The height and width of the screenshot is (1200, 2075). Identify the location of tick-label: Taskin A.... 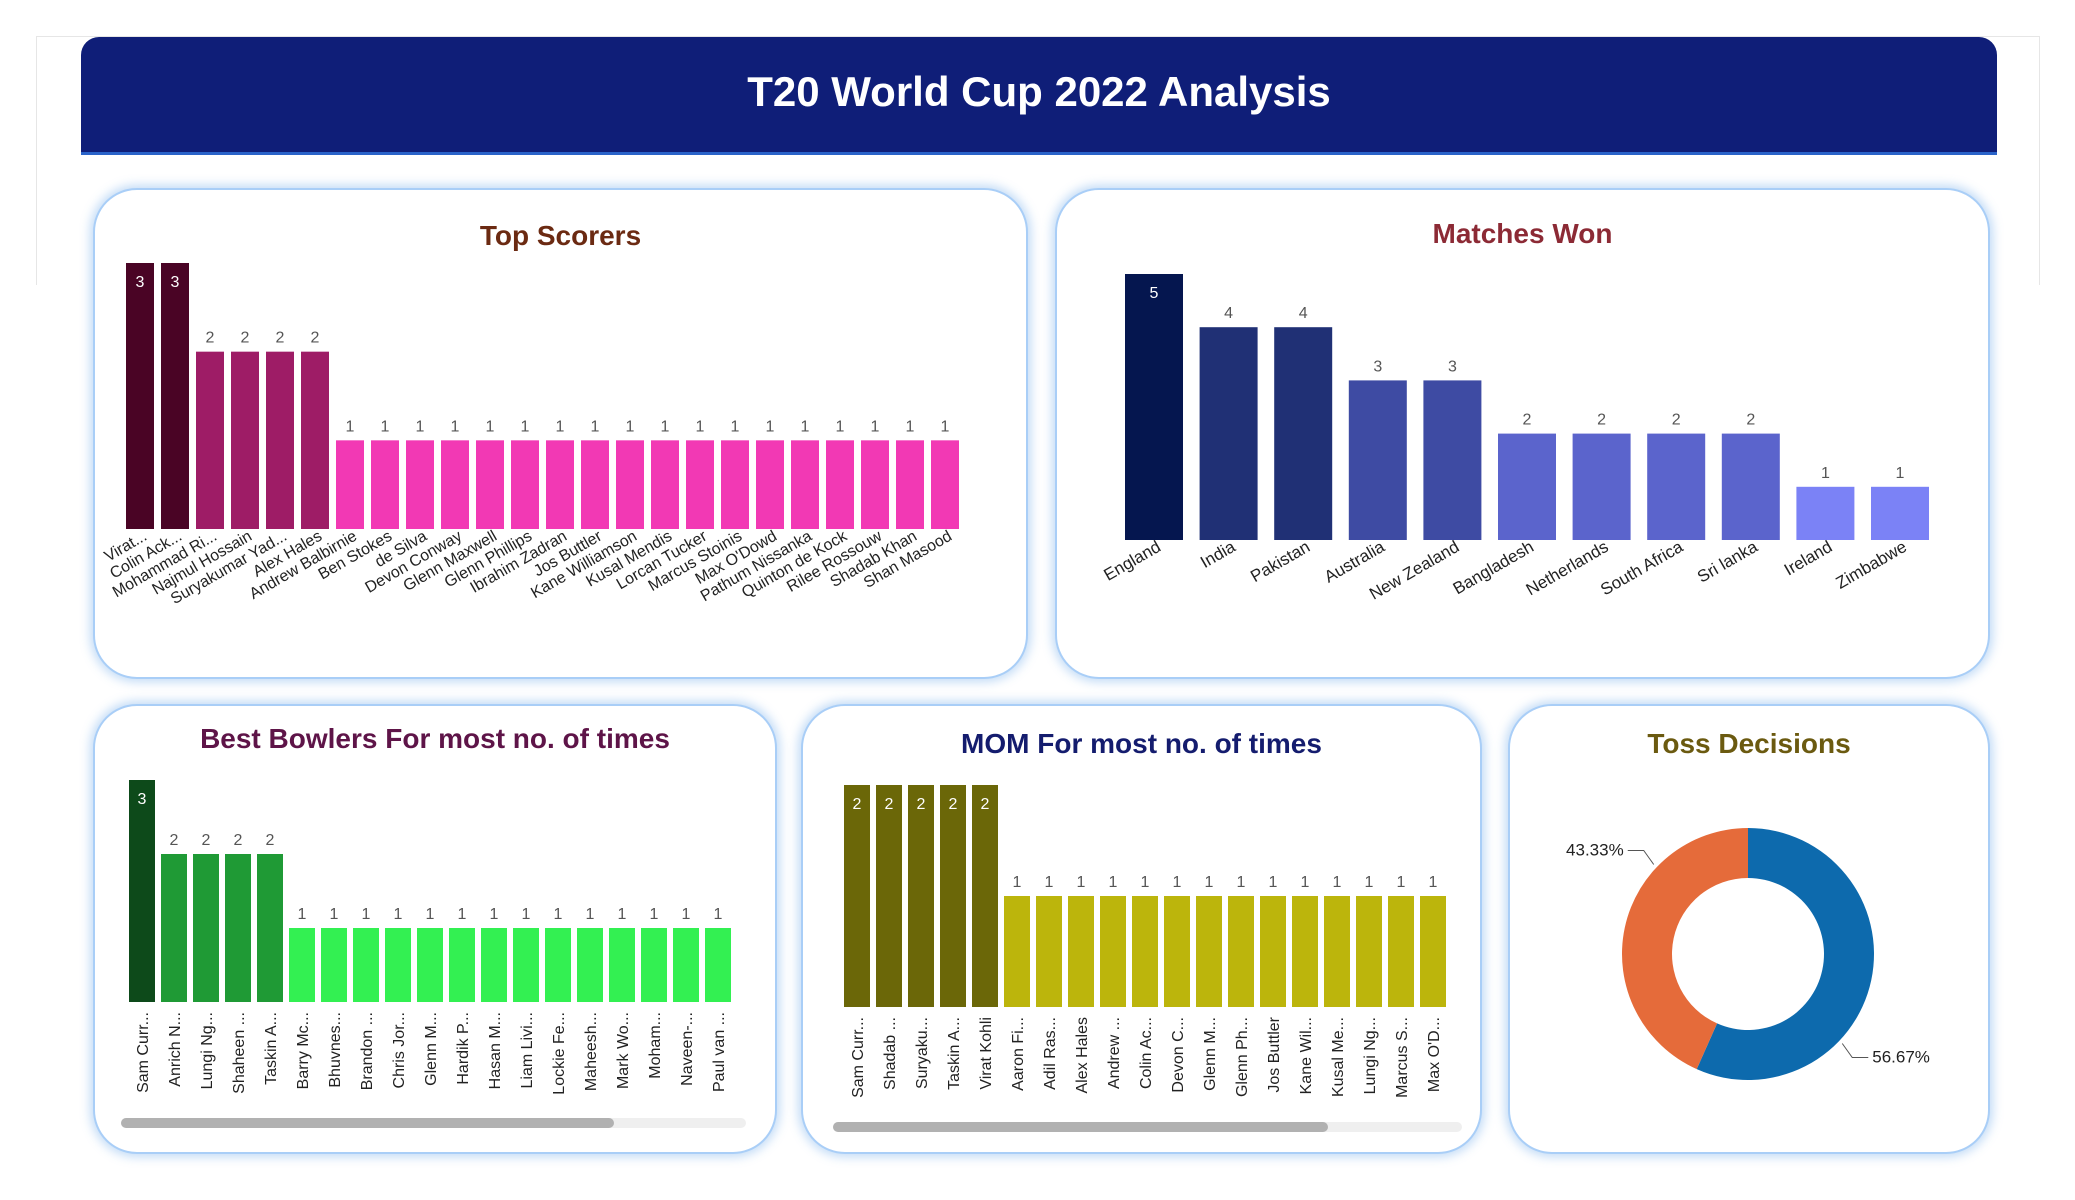
(954, 1053).